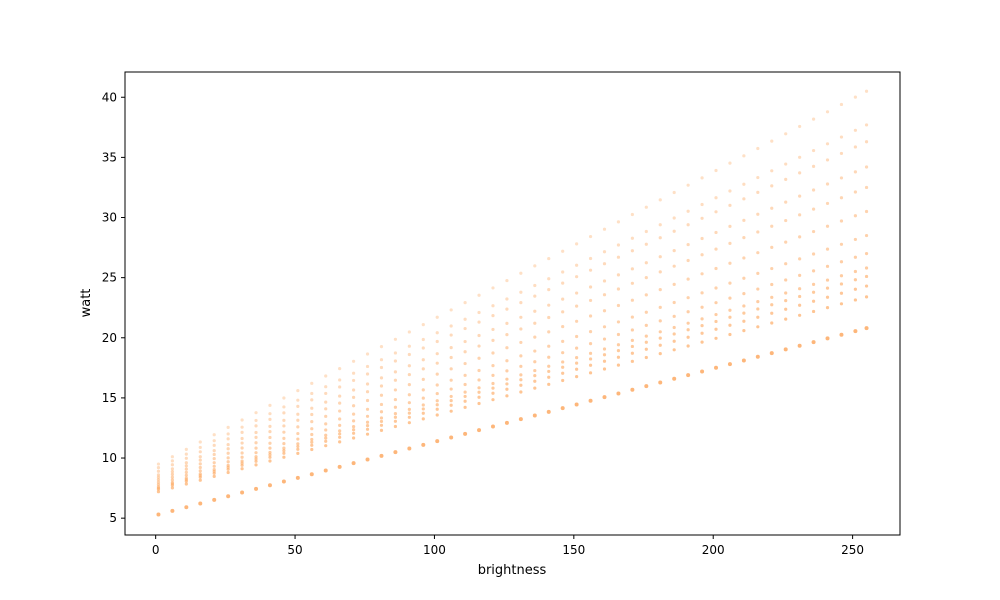 The width and height of the screenshot is (1000, 600). I want to click on x-tick-label: 0, so click(156, 550).